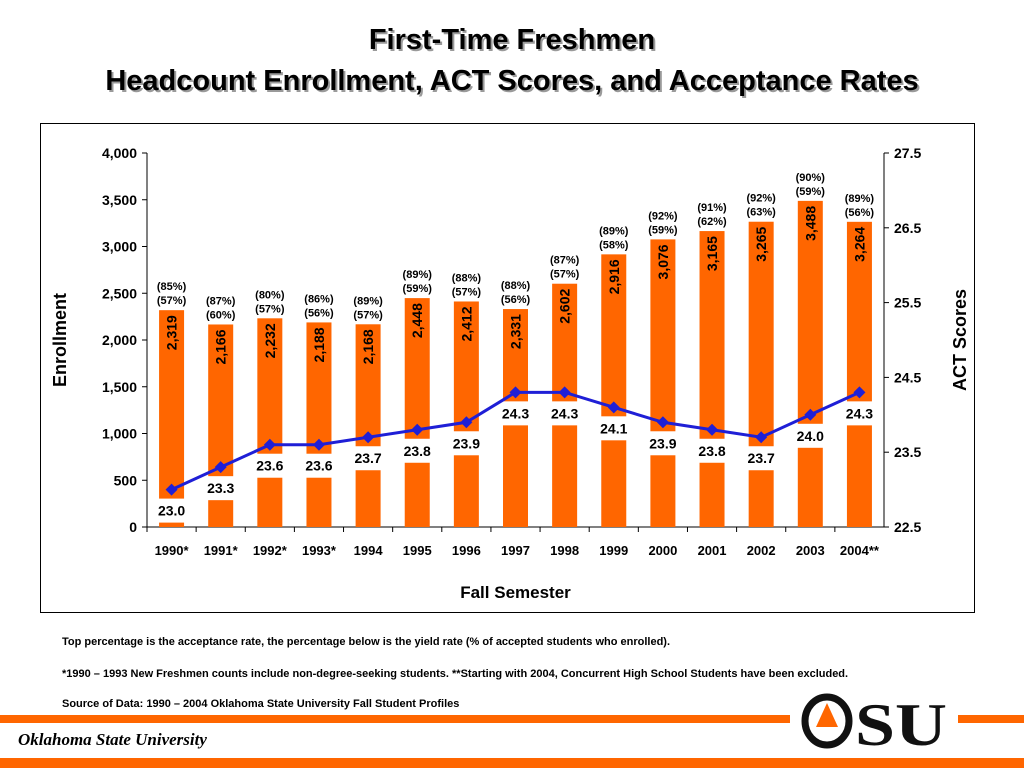 This screenshot has height=768, width=1024. I want to click on acceptance-rate-label: (85%), so click(172, 287).